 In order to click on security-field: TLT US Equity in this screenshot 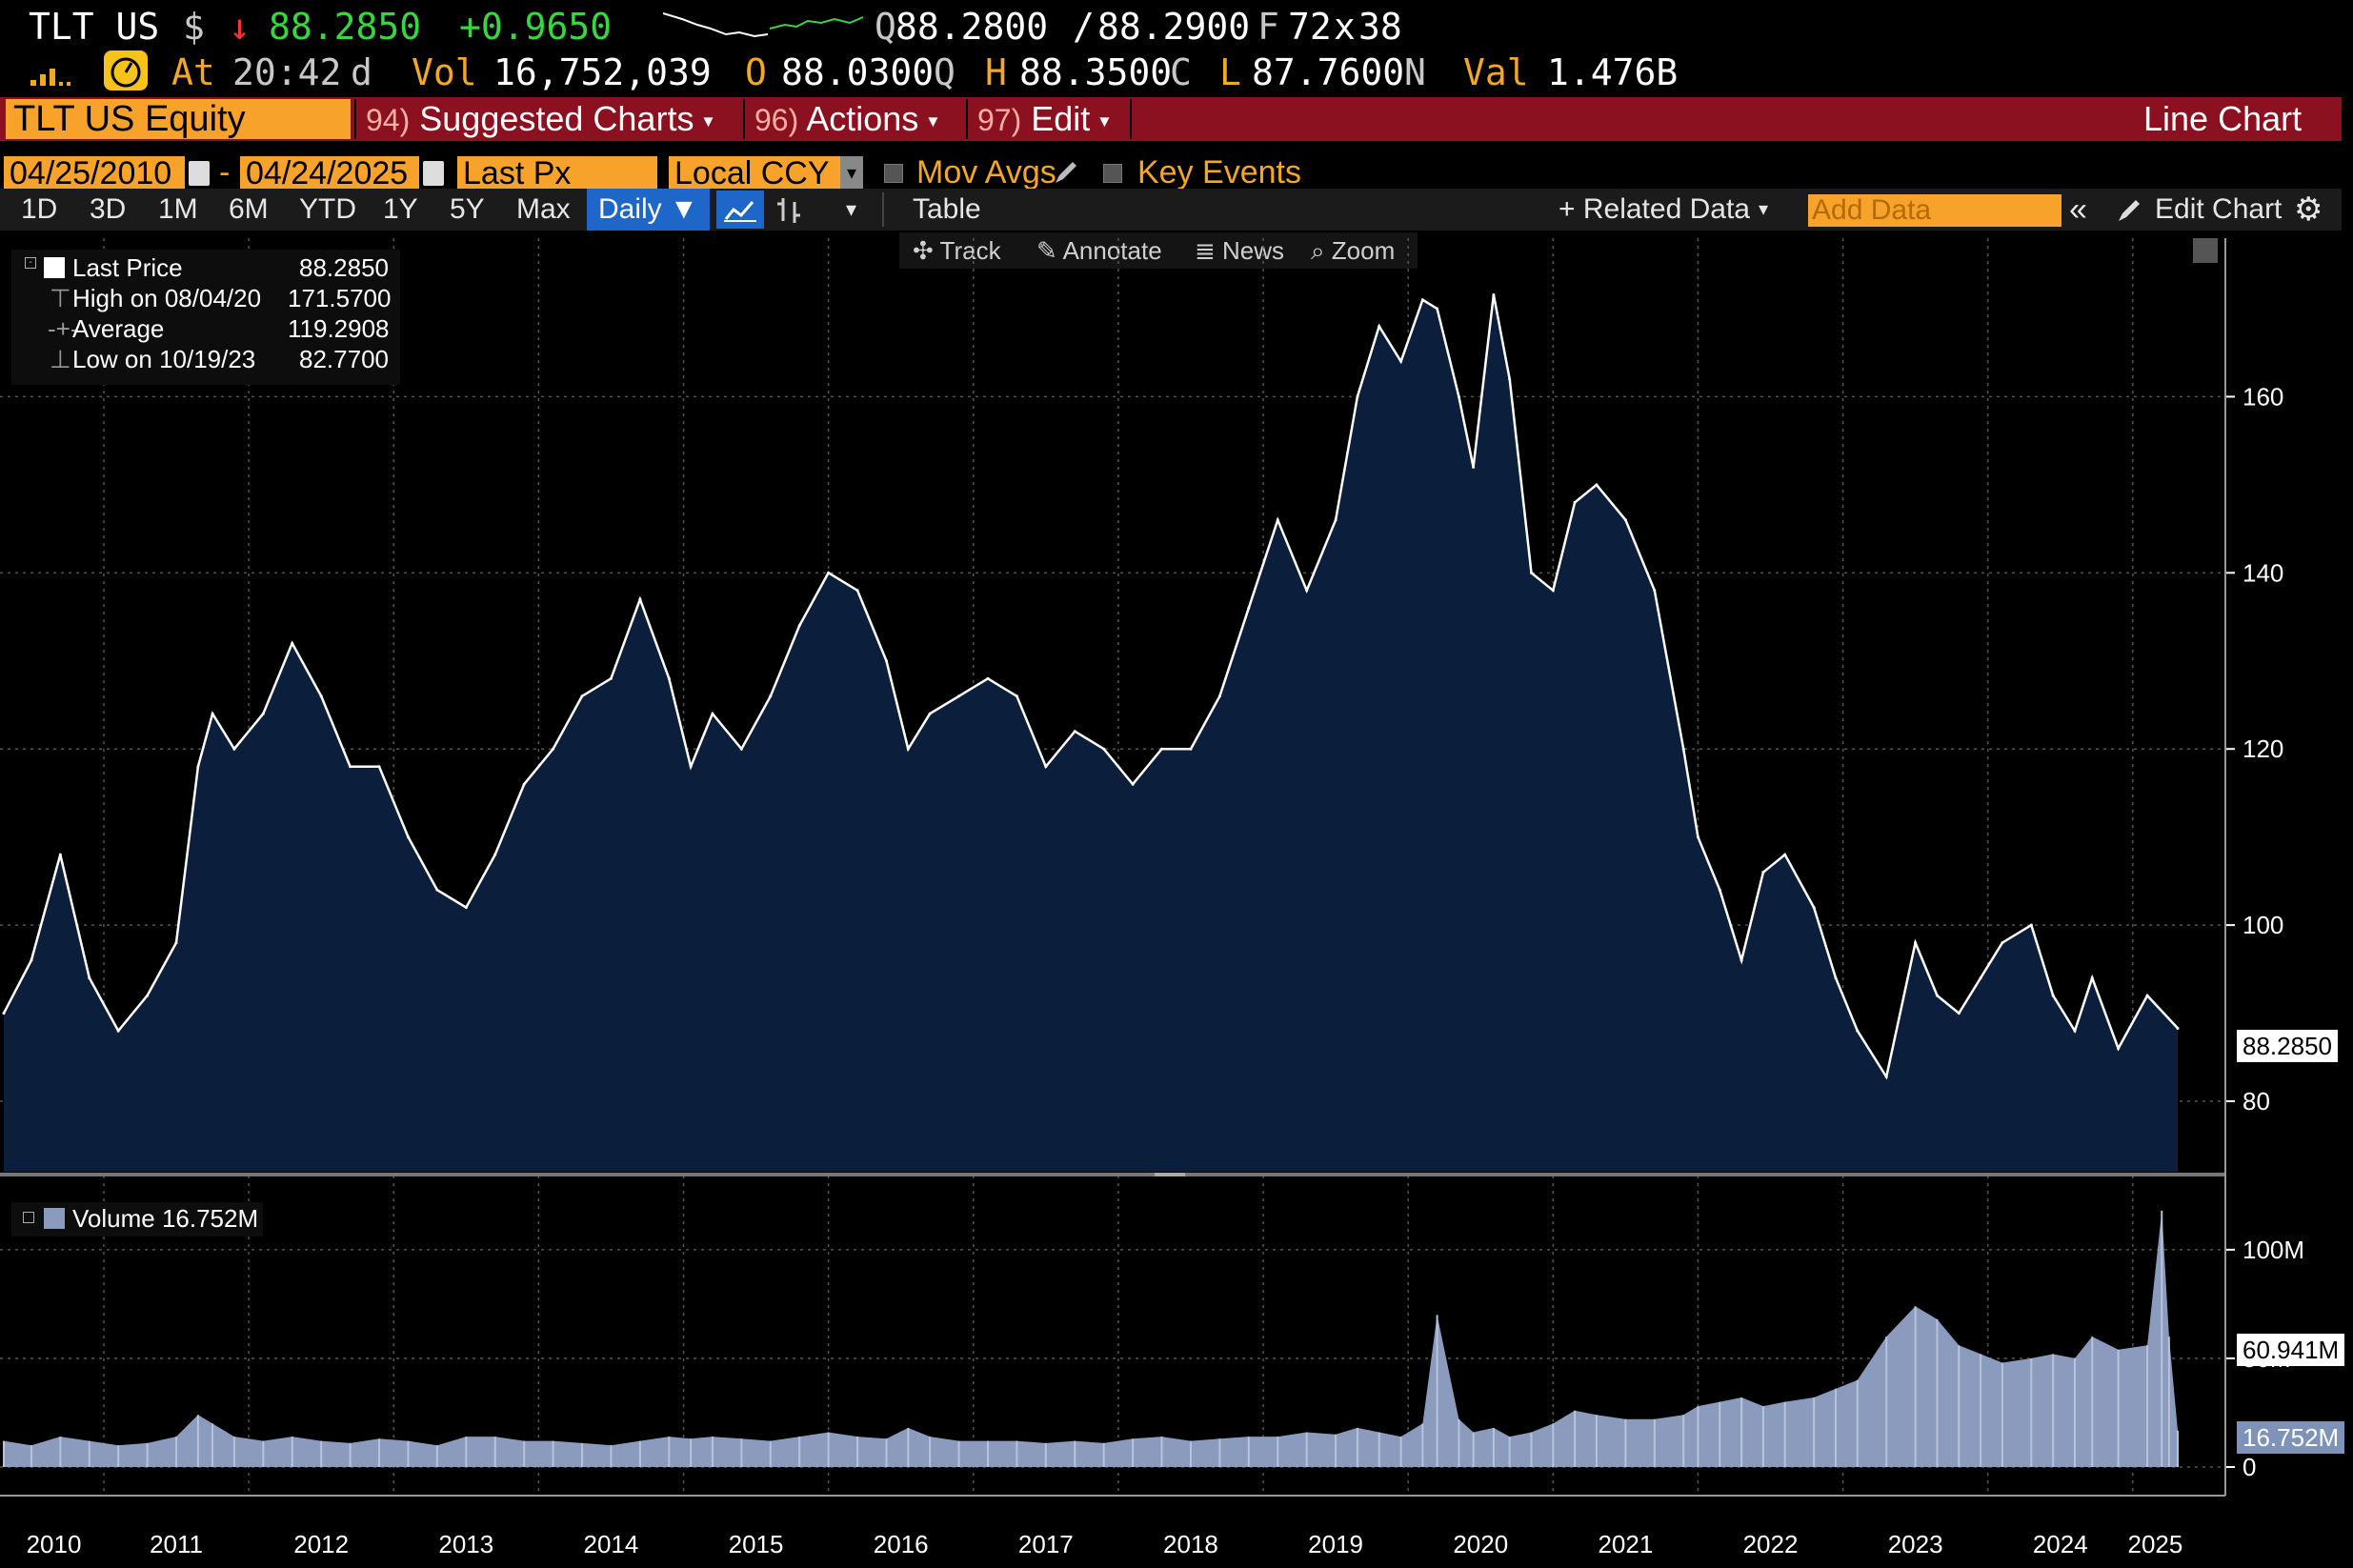, I will do `click(178, 119)`.